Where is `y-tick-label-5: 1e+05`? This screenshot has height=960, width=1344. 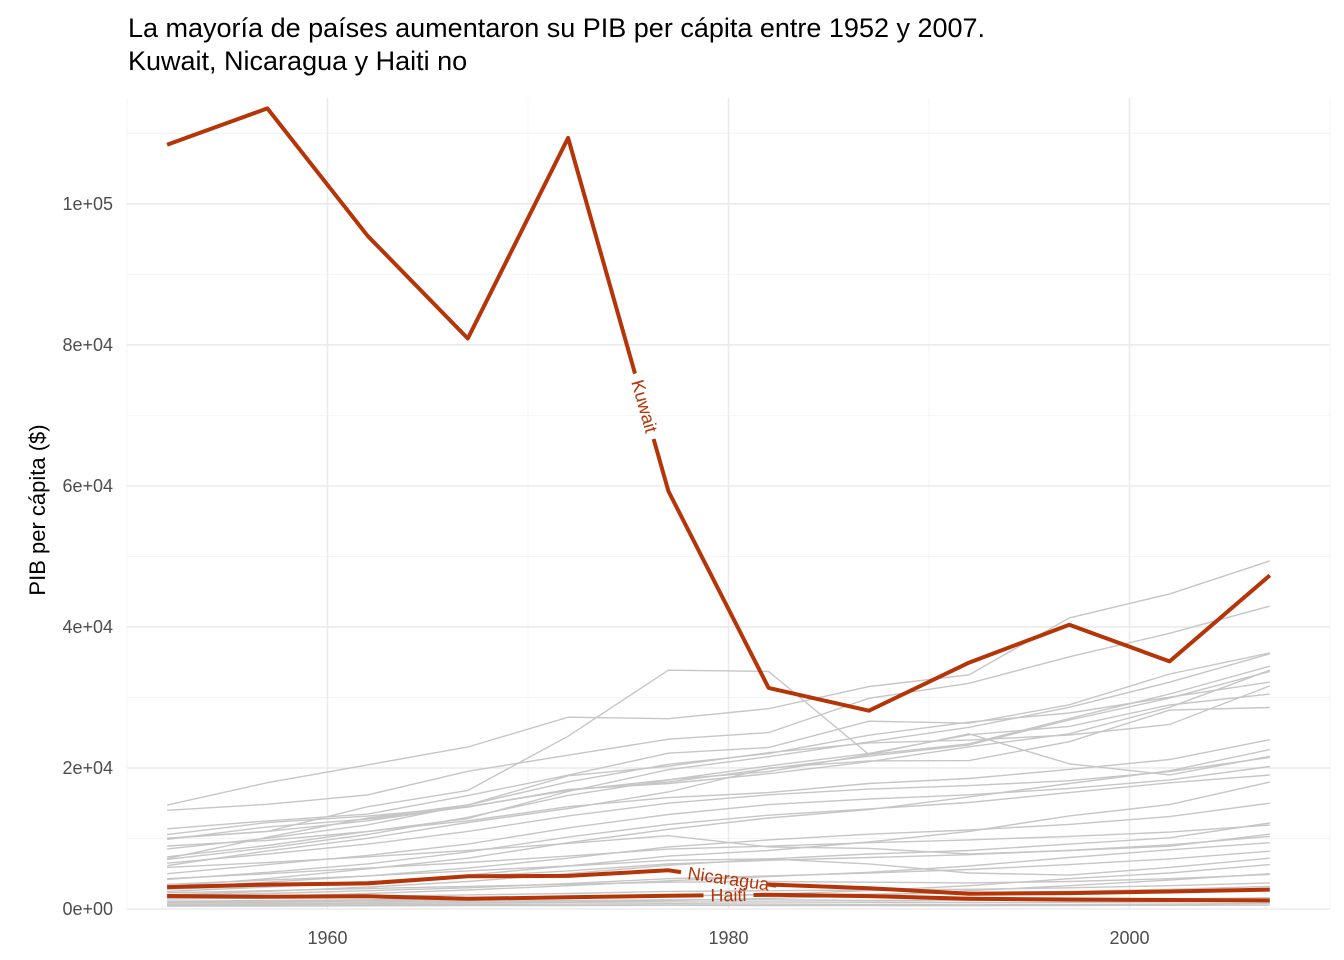
y-tick-label-5: 1e+05 is located at coordinates (87, 204).